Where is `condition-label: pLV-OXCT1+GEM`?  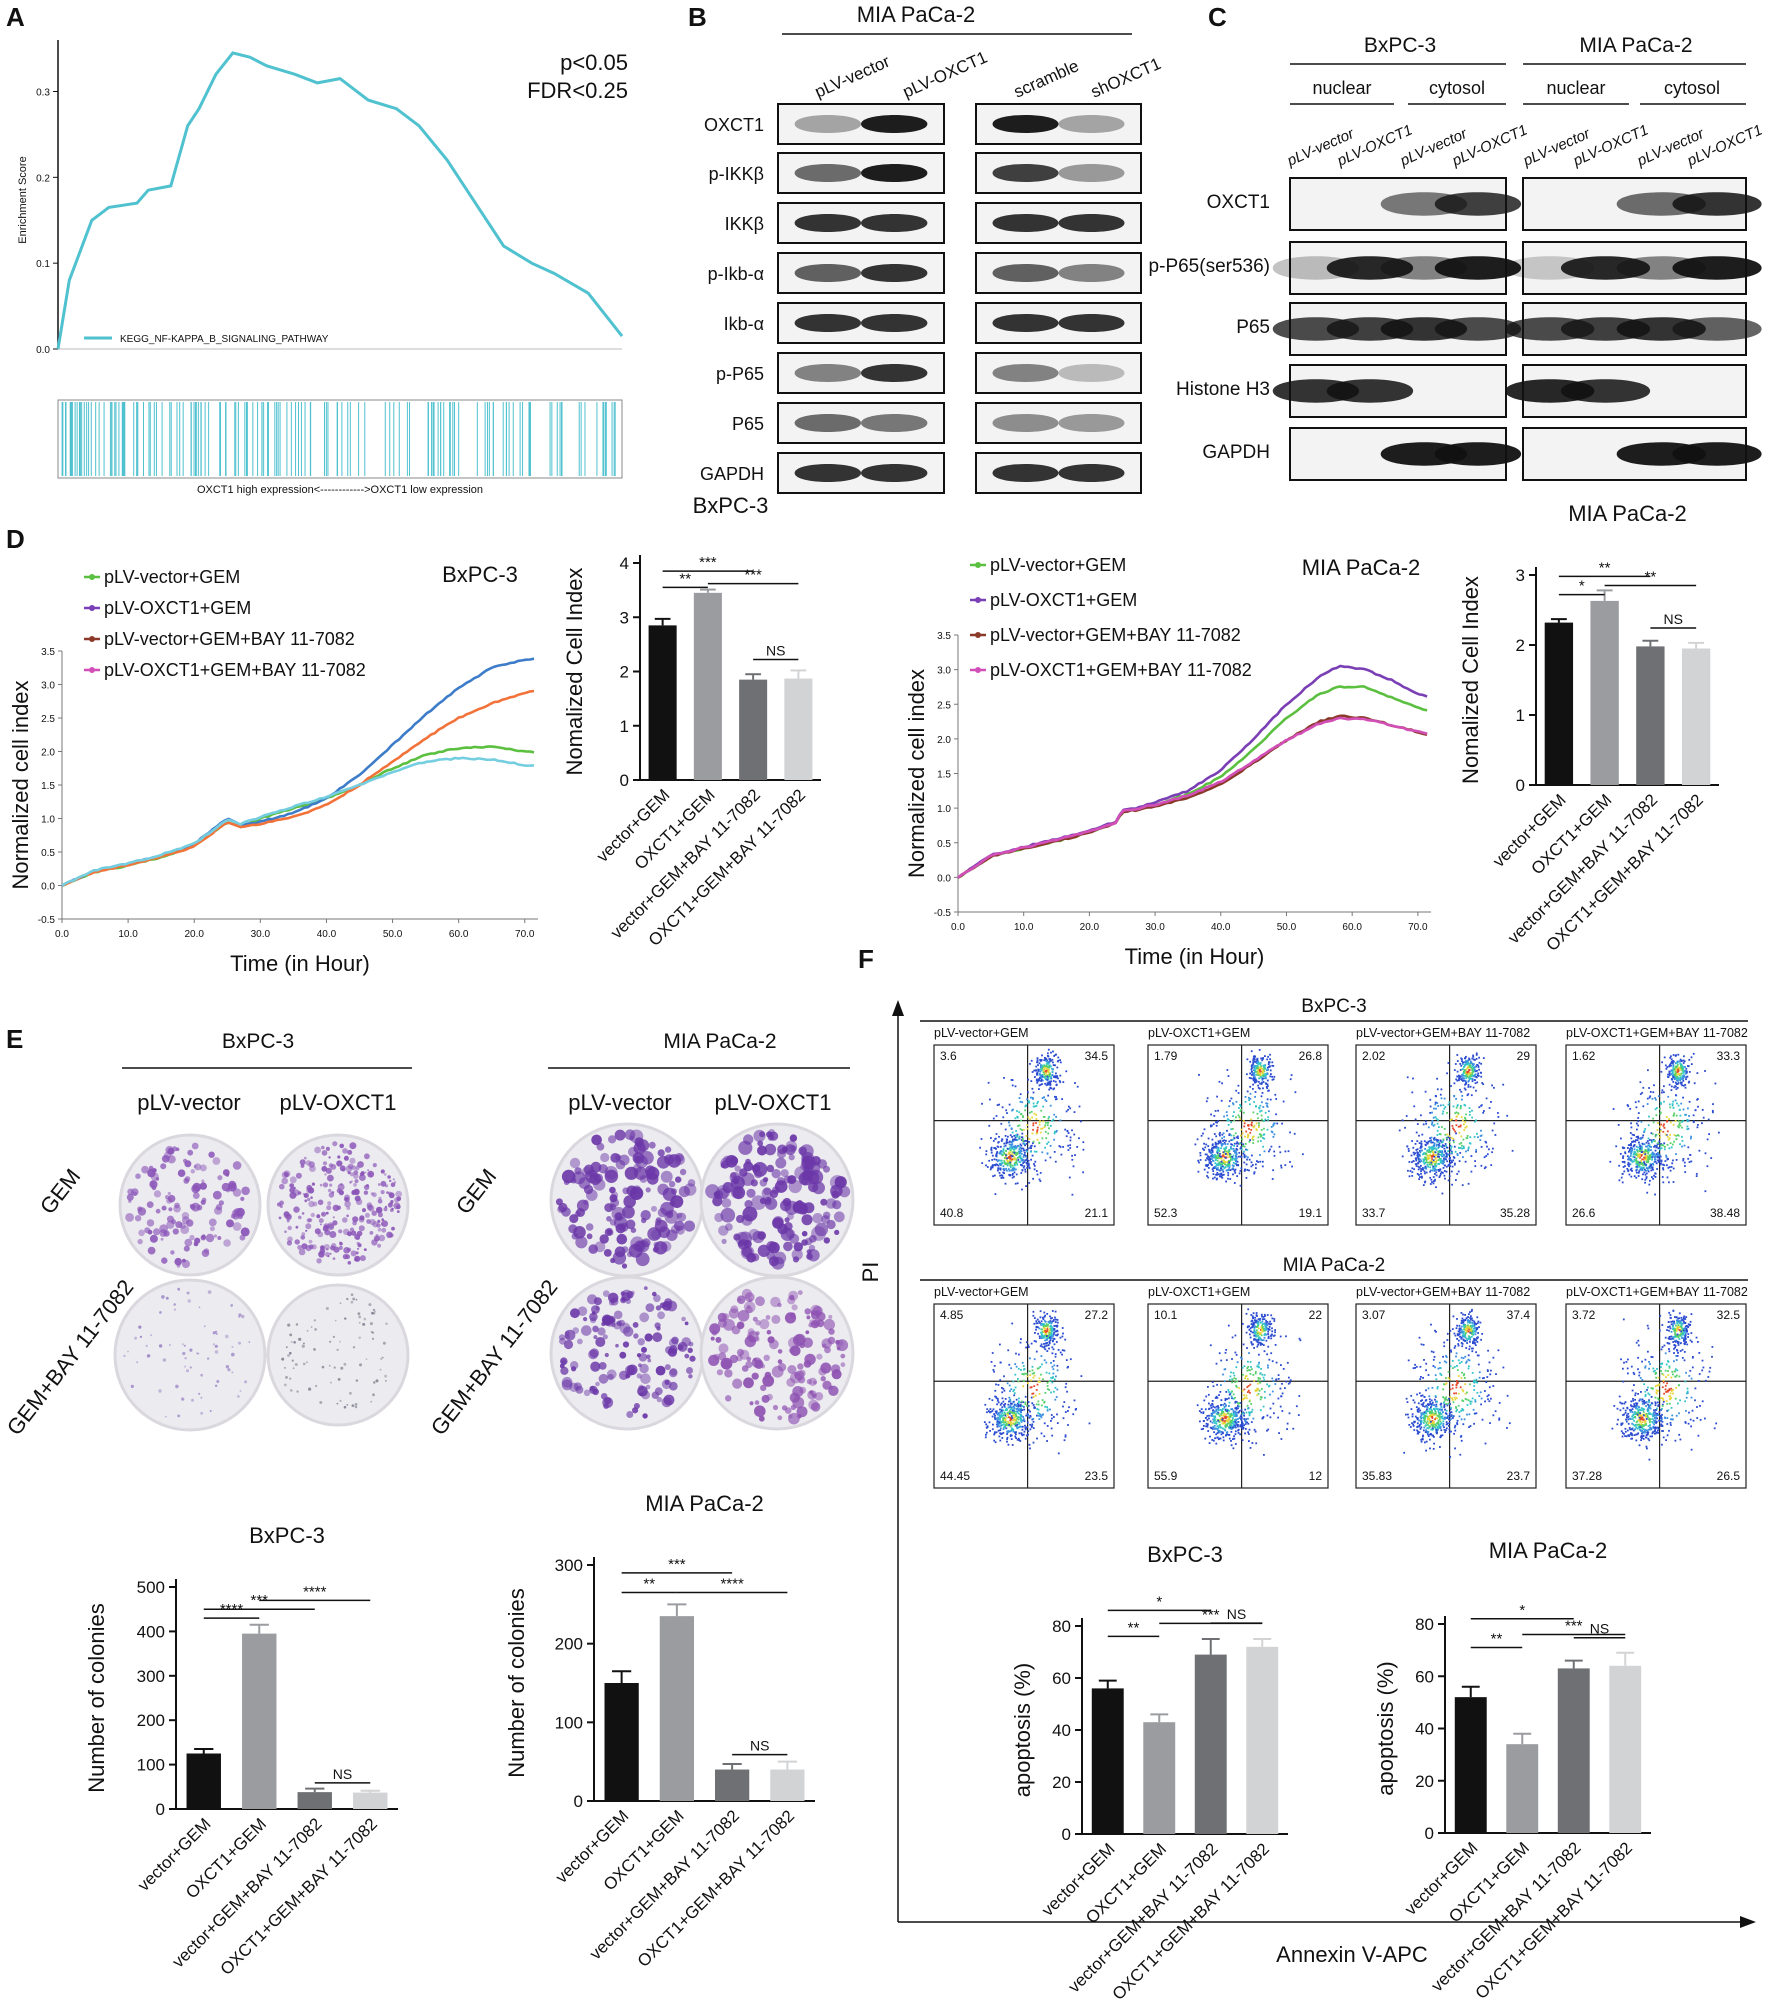
condition-label: pLV-OXCT1+GEM is located at coordinates (1199, 1292).